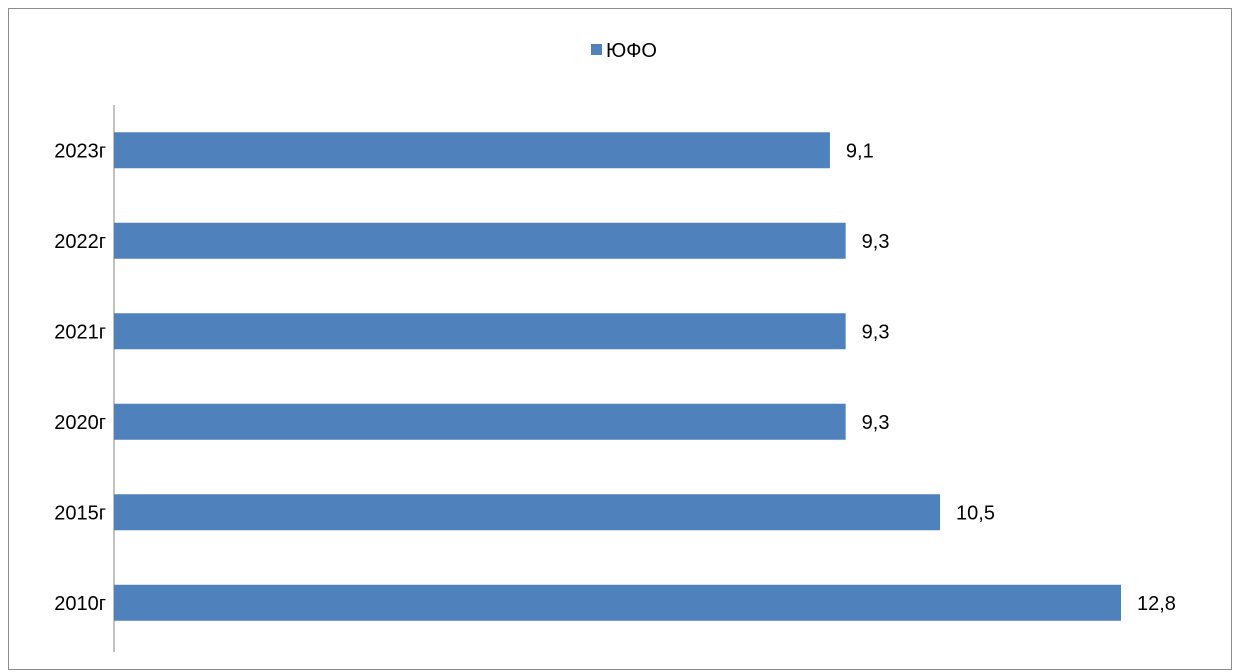 This screenshot has height=672, width=1234. What do you see at coordinates (80, 151) in the screenshot?
I see `tick-label-2023г: 2023г` at bounding box center [80, 151].